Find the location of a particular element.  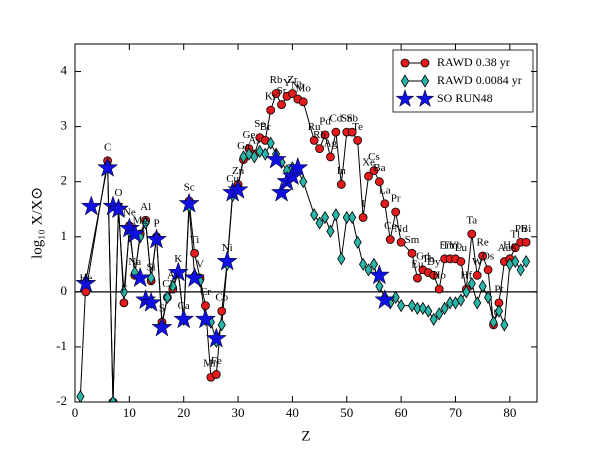

point-label: Hf is located at coordinates (467, 276).